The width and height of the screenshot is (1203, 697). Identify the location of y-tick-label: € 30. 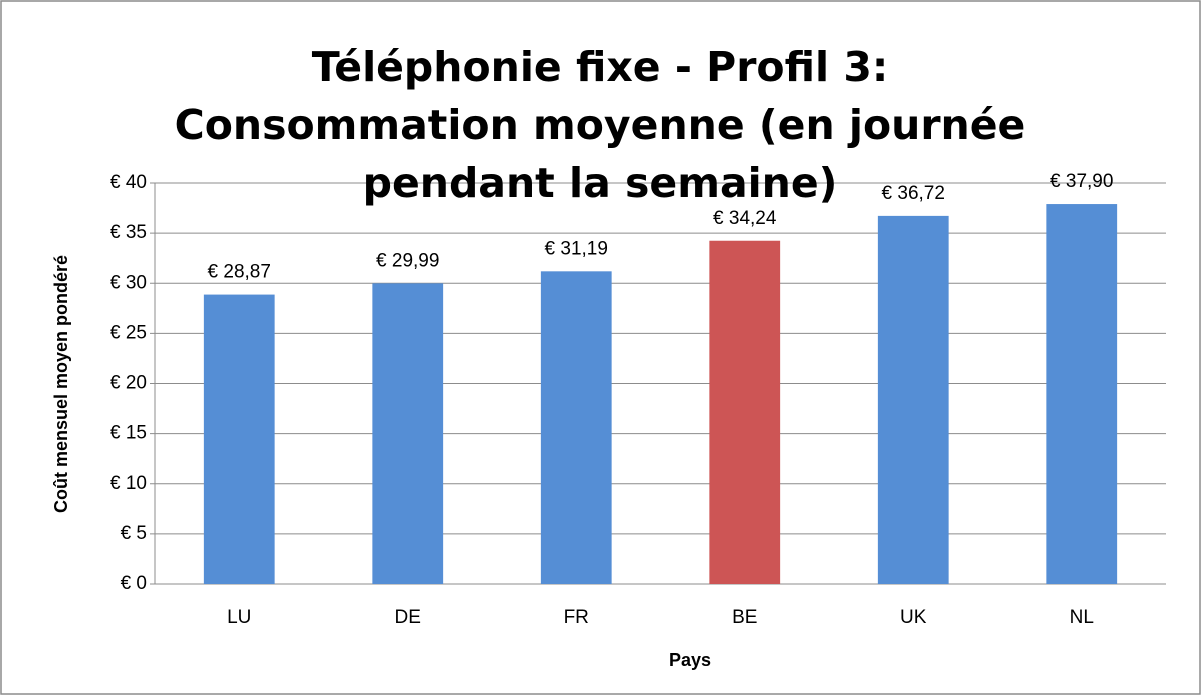
(128, 282).